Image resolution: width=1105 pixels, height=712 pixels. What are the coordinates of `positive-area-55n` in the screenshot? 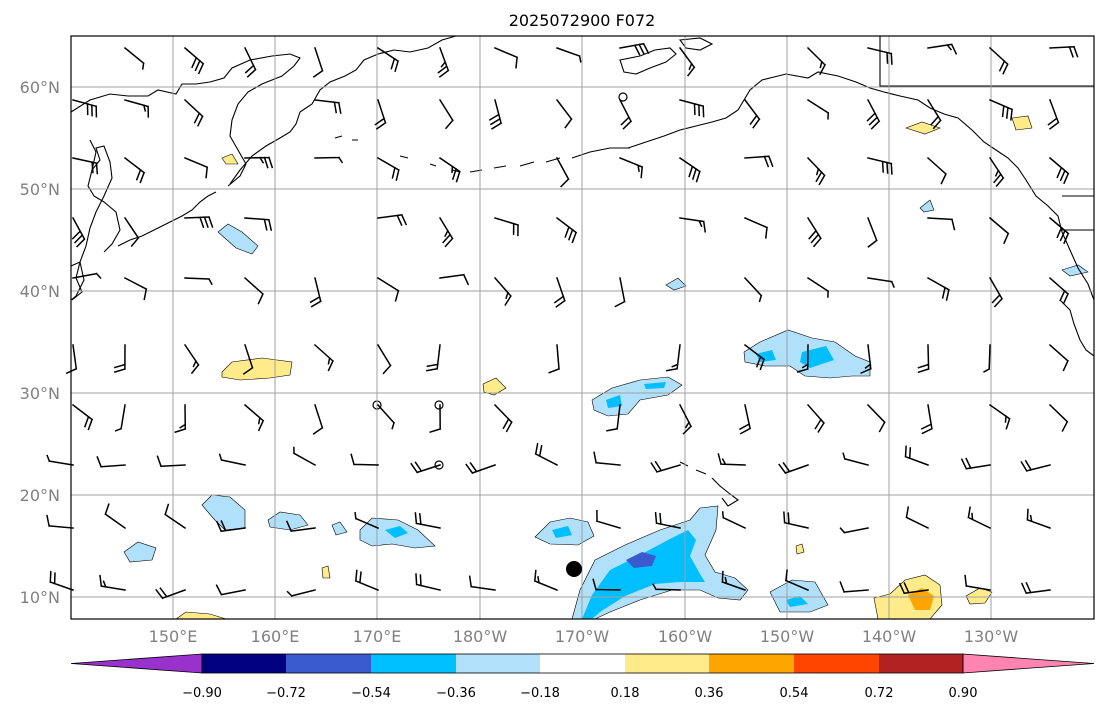 It's located at (923, 128).